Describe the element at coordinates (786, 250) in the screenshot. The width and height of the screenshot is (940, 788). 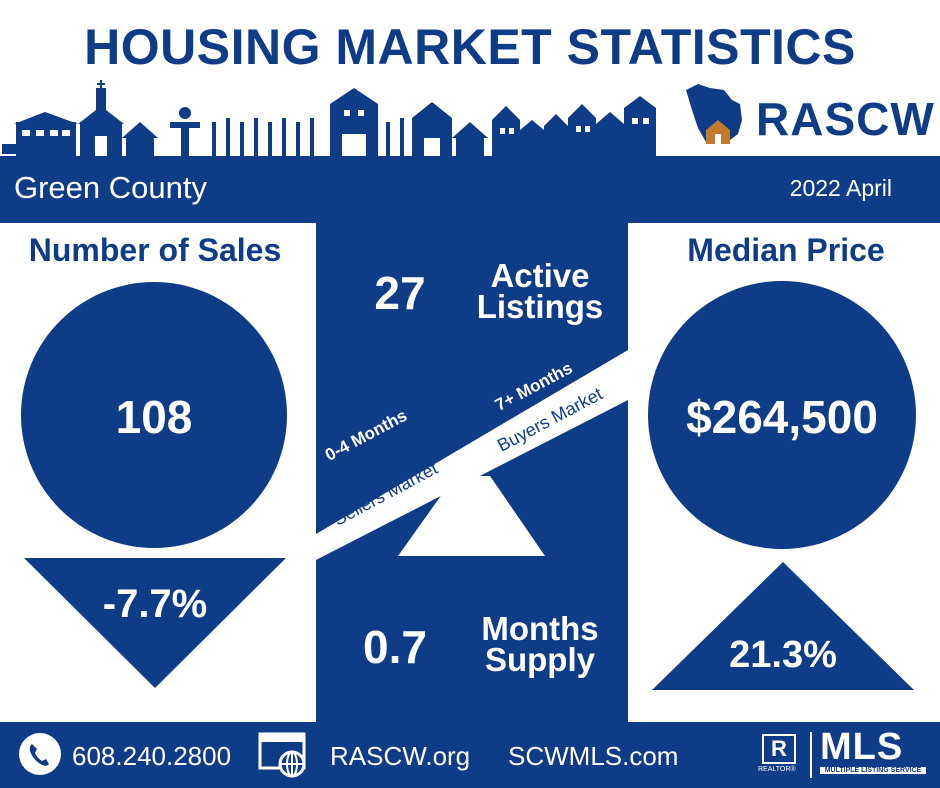
I see `median-heading: Median Price` at that location.